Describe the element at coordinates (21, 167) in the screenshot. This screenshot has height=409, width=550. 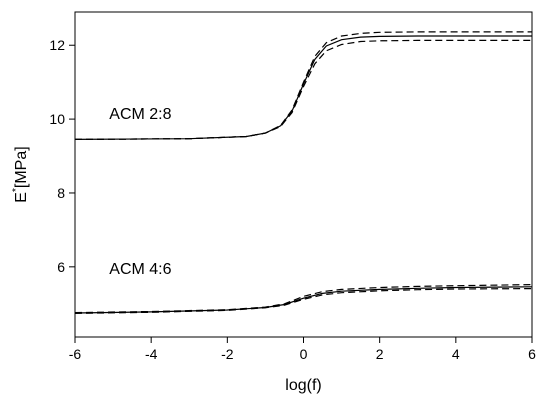
I see `y-axis-label-unit: [MPa]` at that location.